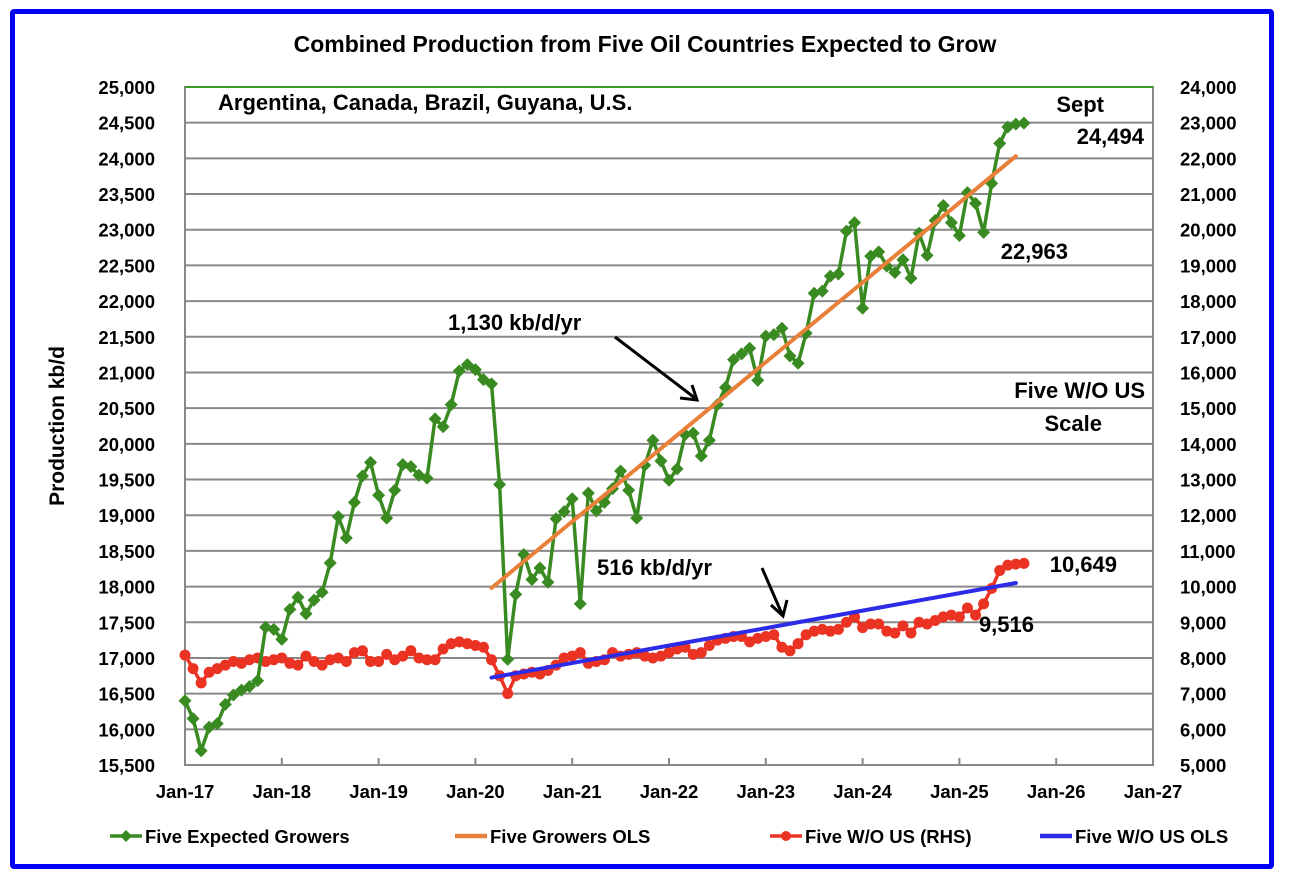  Describe the element at coordinates (126, 230) in the screenshot. I see `y-tick-label: 23,000` at that location.